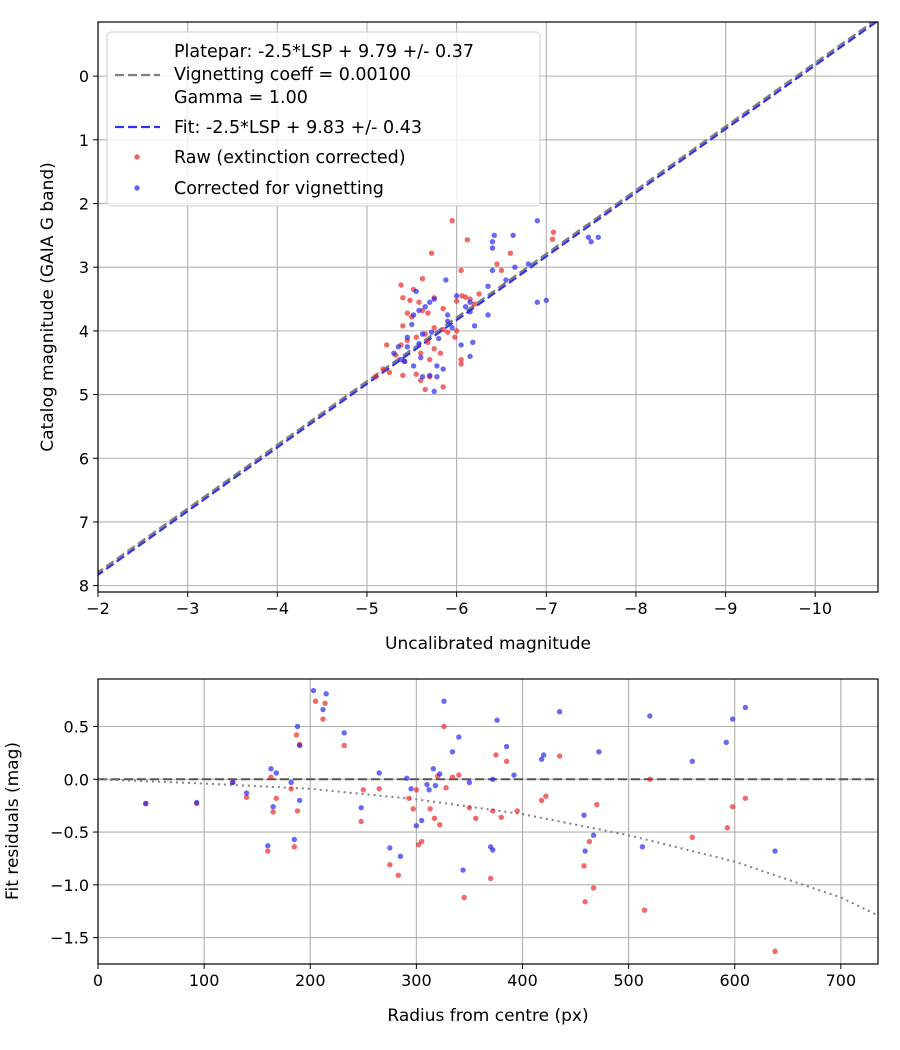 Image resolution: width=900 pixels, height=1050 pixels. I want to click on y-tick-label: 4, so click(84, 331).